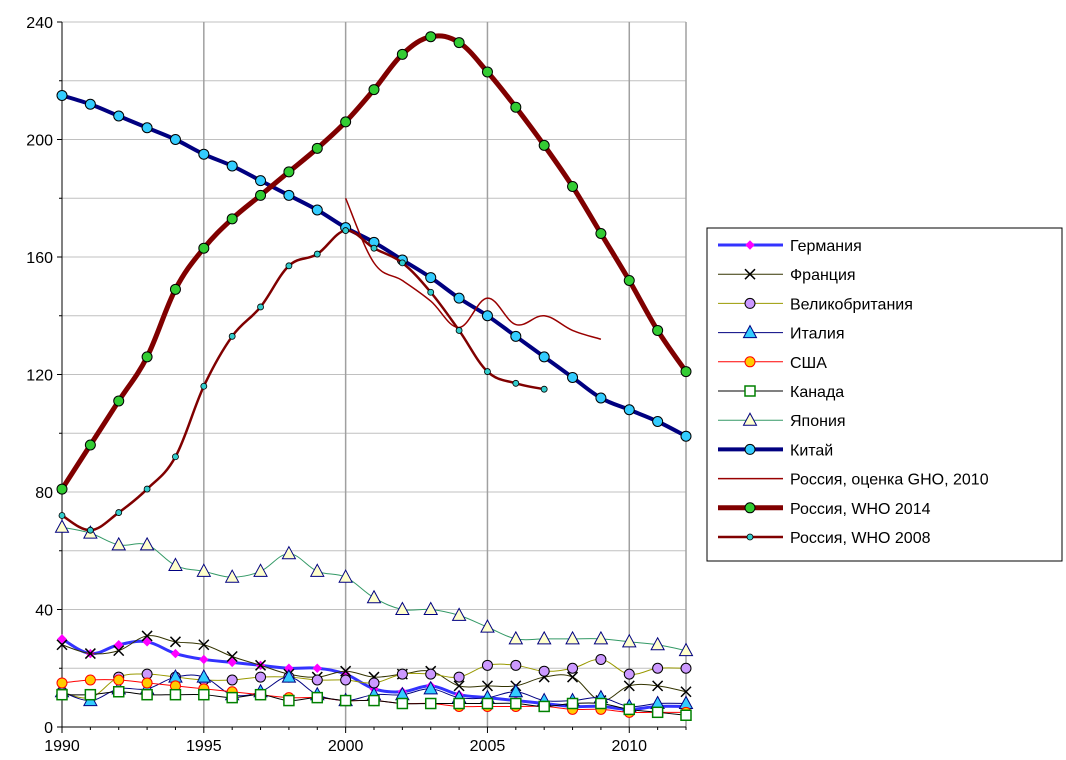  I want to click on legend-label: Германия, so click(826, 246).